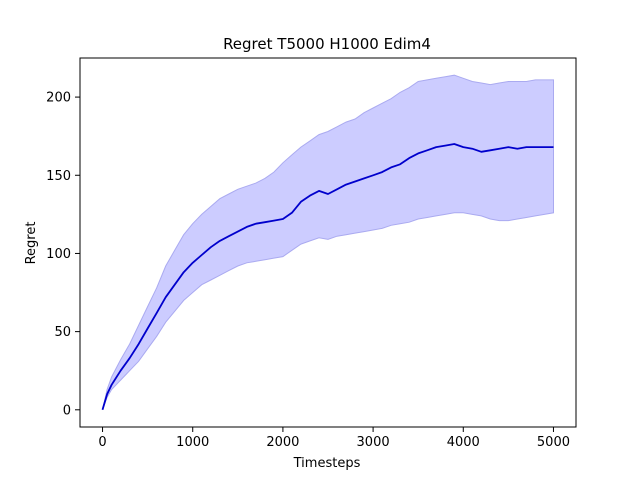  What do you see at coordinates (58, 254) in the screenshot?
I see `y-tick-label: 100` at bounding box center [58, 254].